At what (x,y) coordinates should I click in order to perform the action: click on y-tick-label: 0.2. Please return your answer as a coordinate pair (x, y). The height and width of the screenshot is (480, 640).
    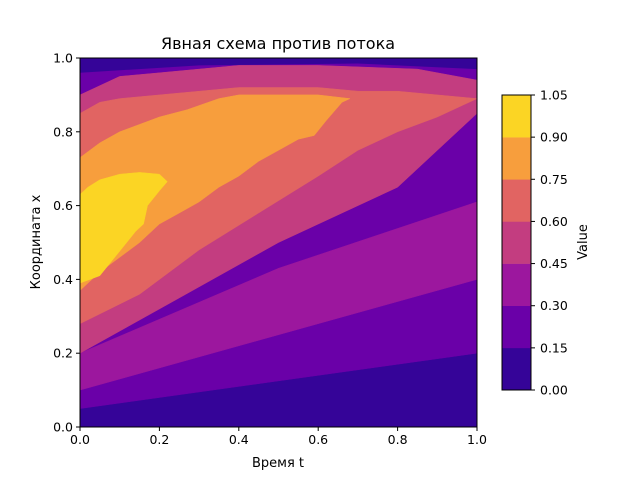
    Looking at the image, I should click on (63, 353).